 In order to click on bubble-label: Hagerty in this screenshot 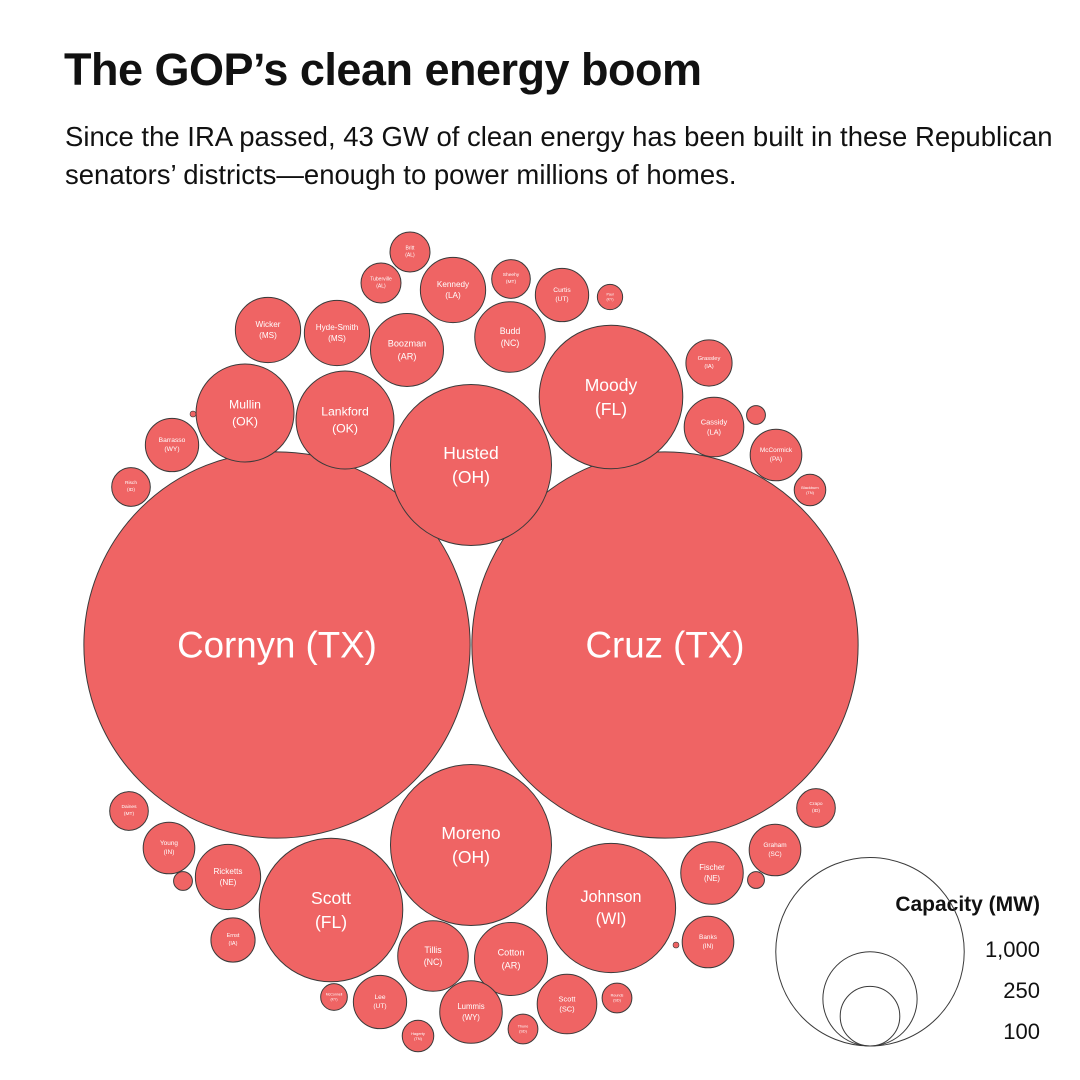, I will do `click(418, 1033)`.